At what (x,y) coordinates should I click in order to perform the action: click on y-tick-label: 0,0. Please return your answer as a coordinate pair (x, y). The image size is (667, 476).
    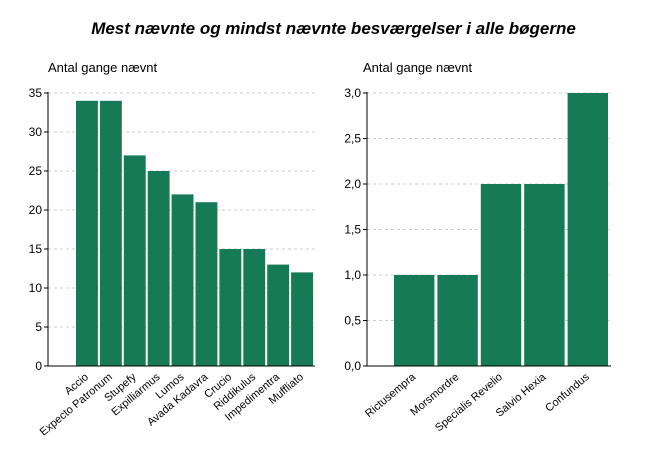
    Looking at the image, I should click on (352, 366).